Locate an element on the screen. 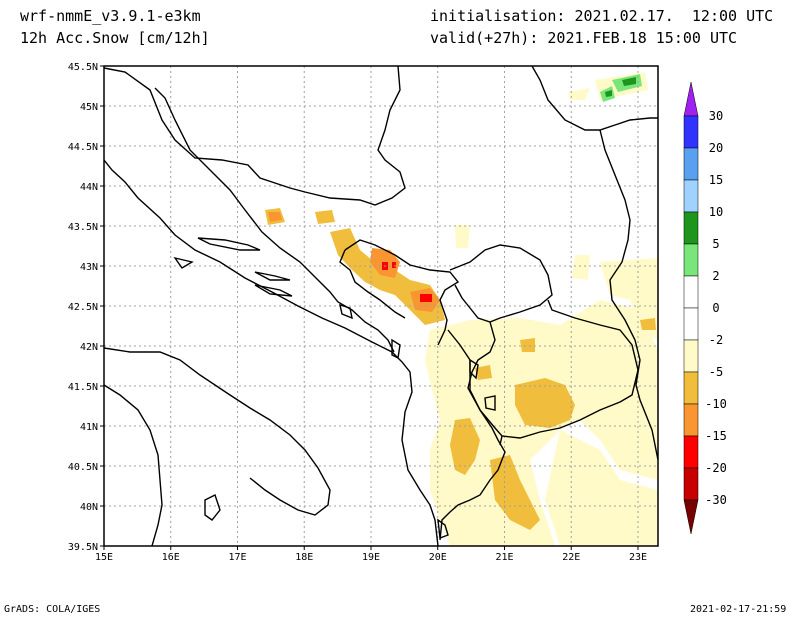 The width and height of the screenshot is (800, 618). lon-tick-label: 18E is located at coordinates (304, 557).